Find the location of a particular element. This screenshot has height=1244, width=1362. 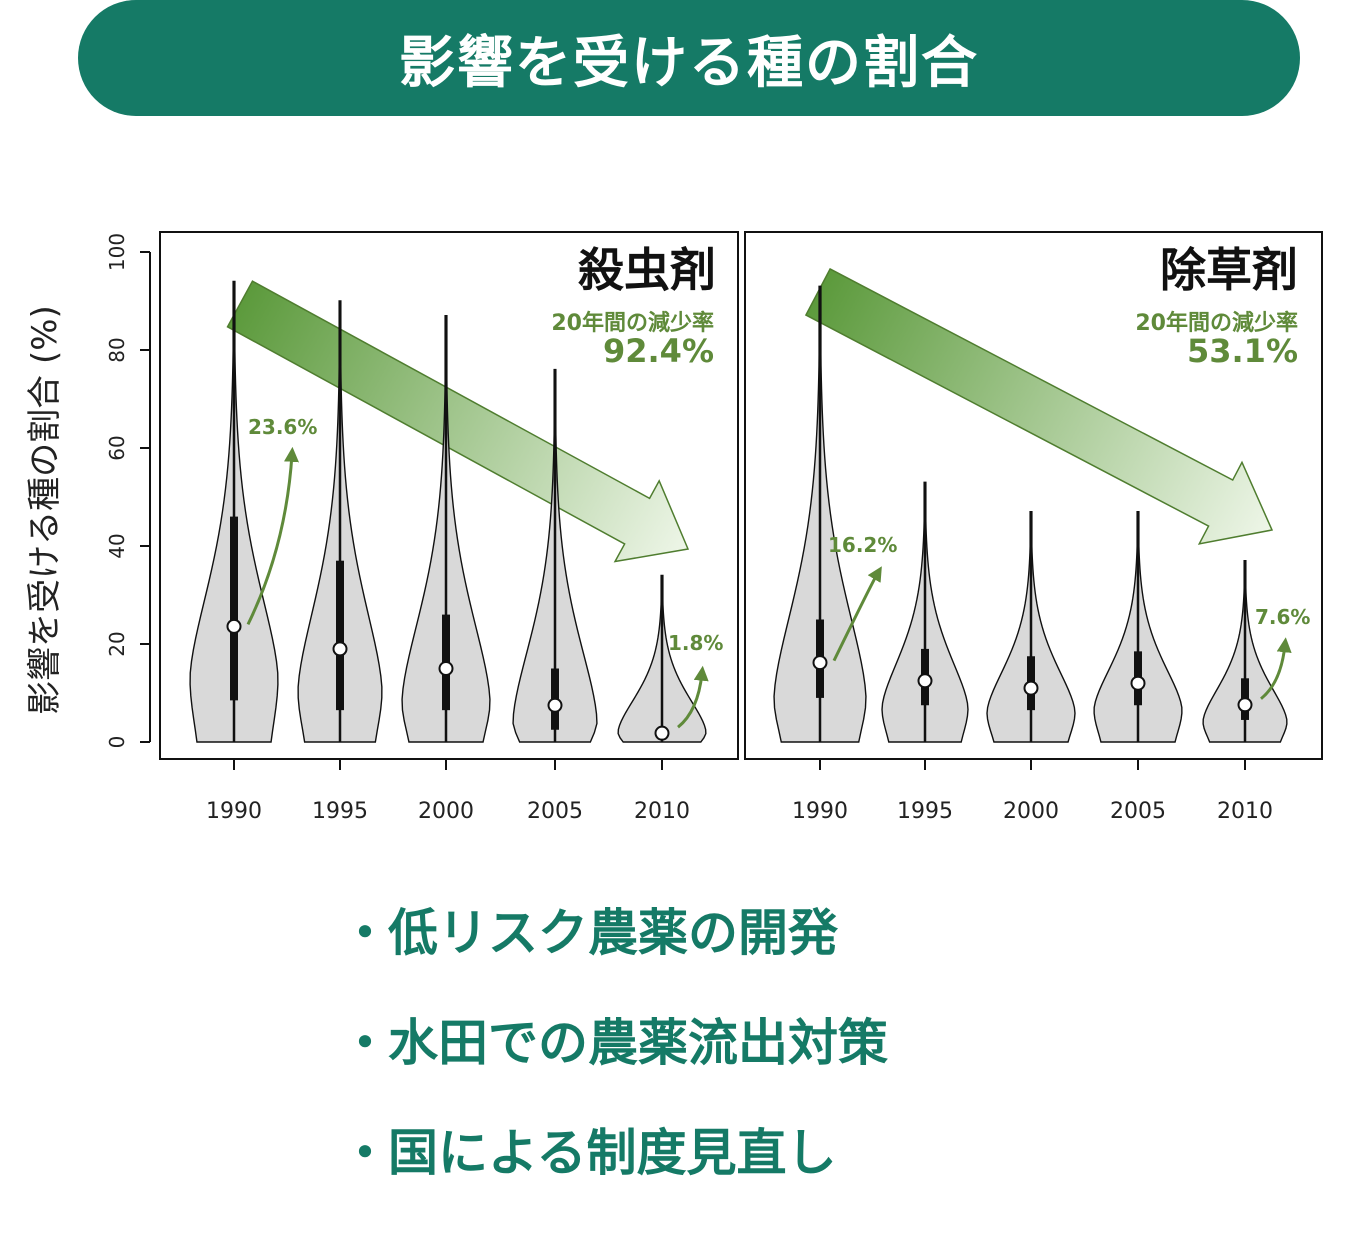

panel-title-herbicide: 除草剤 is located at coordinates (1229, 270).